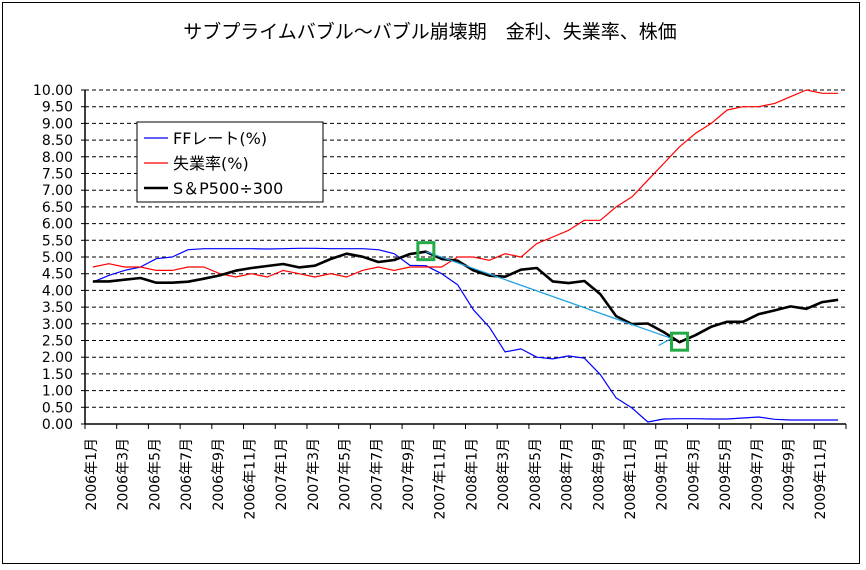 The width and height of the screenshot is (866, 570). I want to click on x-tick-label: 2008年11月, so click(631, 478).